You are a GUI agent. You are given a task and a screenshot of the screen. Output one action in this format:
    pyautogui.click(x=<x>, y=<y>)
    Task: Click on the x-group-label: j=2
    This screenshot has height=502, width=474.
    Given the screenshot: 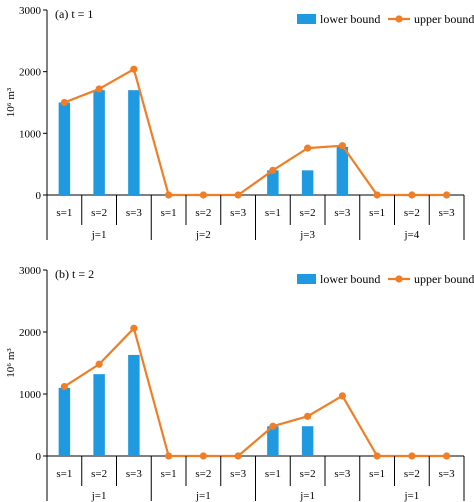 What is the action you would take?
    pyautogui.click(x=203, y=235)
    